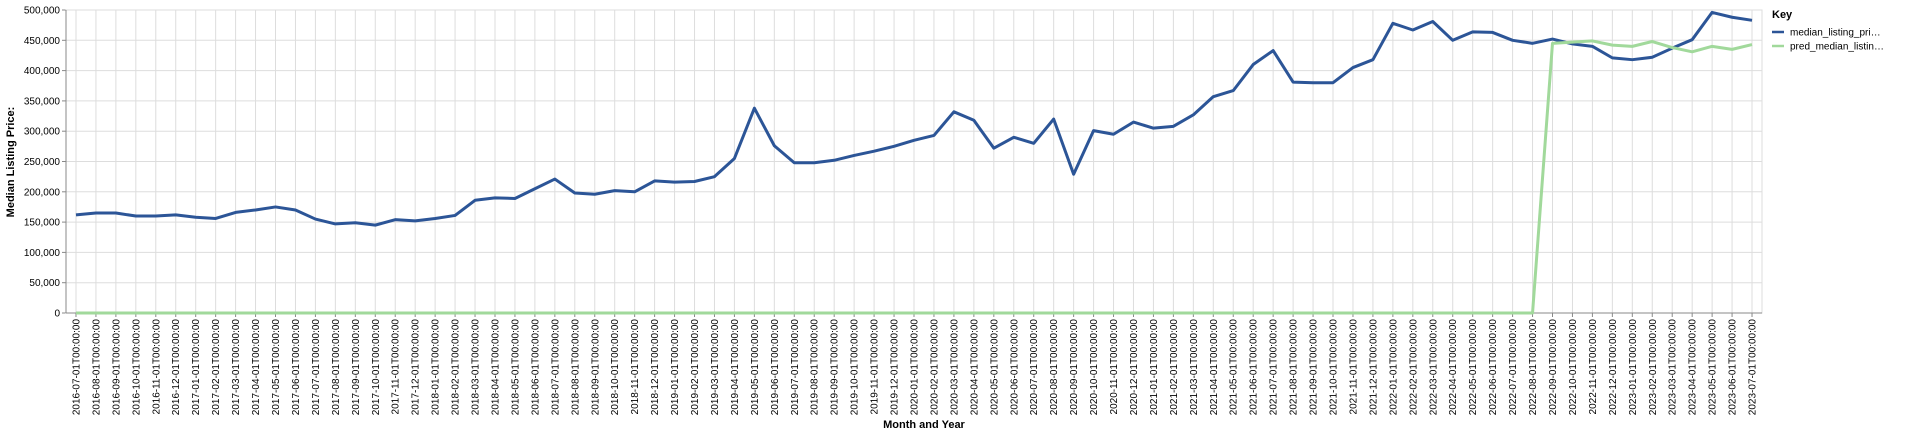 The image size is (1920, 434). What do you see at coordinates (1194, 367) in the screenshot?
I see `x-tick-label: 2021-03-01T00:00:00` at bounding box center [1194, 367].